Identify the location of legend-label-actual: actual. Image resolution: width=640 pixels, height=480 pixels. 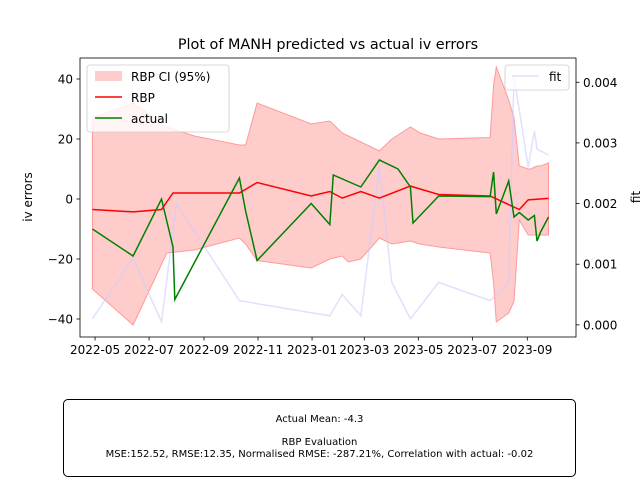
(149, 119).